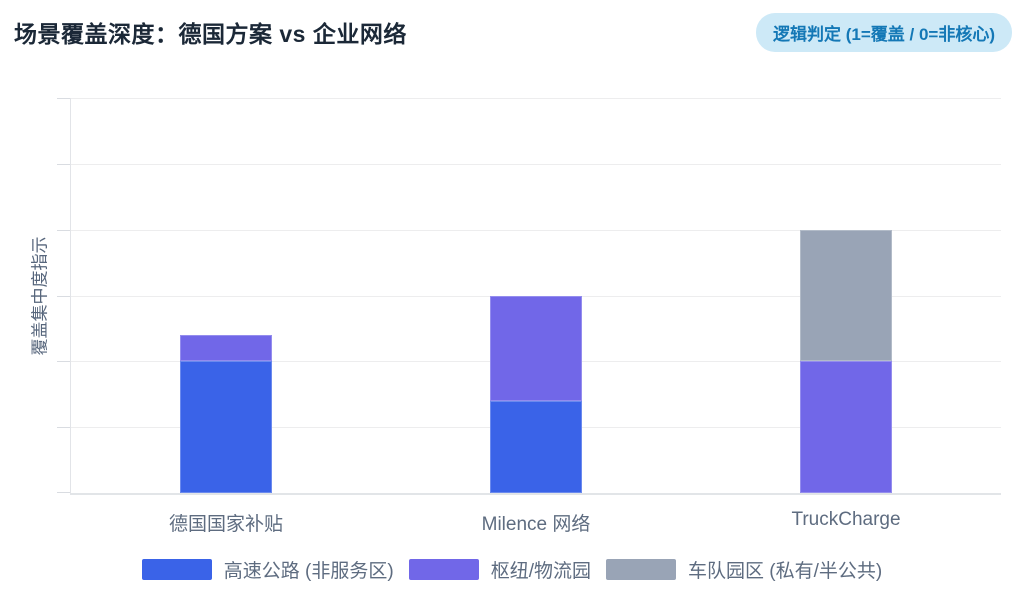  What do you see at coordinates (226, 524) in the screenshot?
I see `x-axis-label-0: 德国国家补贴` at bounding box center [226, 524].